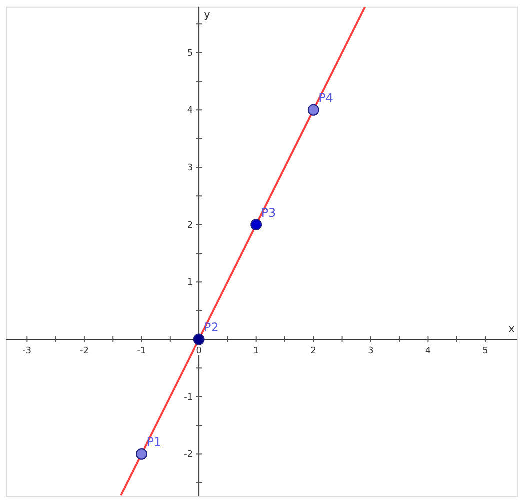 The height and width of the screenshot is (501, 523). Describe the element at coordinates (313, 351) in the screenshot. I see `x-tick-label: 2` at that location.